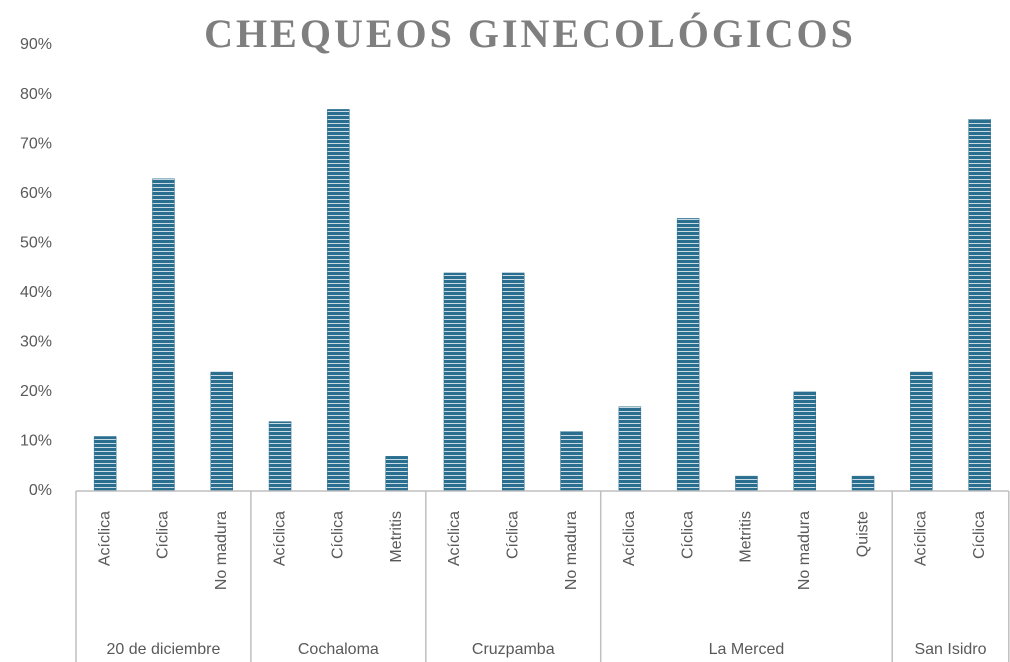 This screenshot has height=662, width=1010. Describe the element at coordinates (36, 44) in the screenshot. I see `y-tick-label: 90%` at that location.